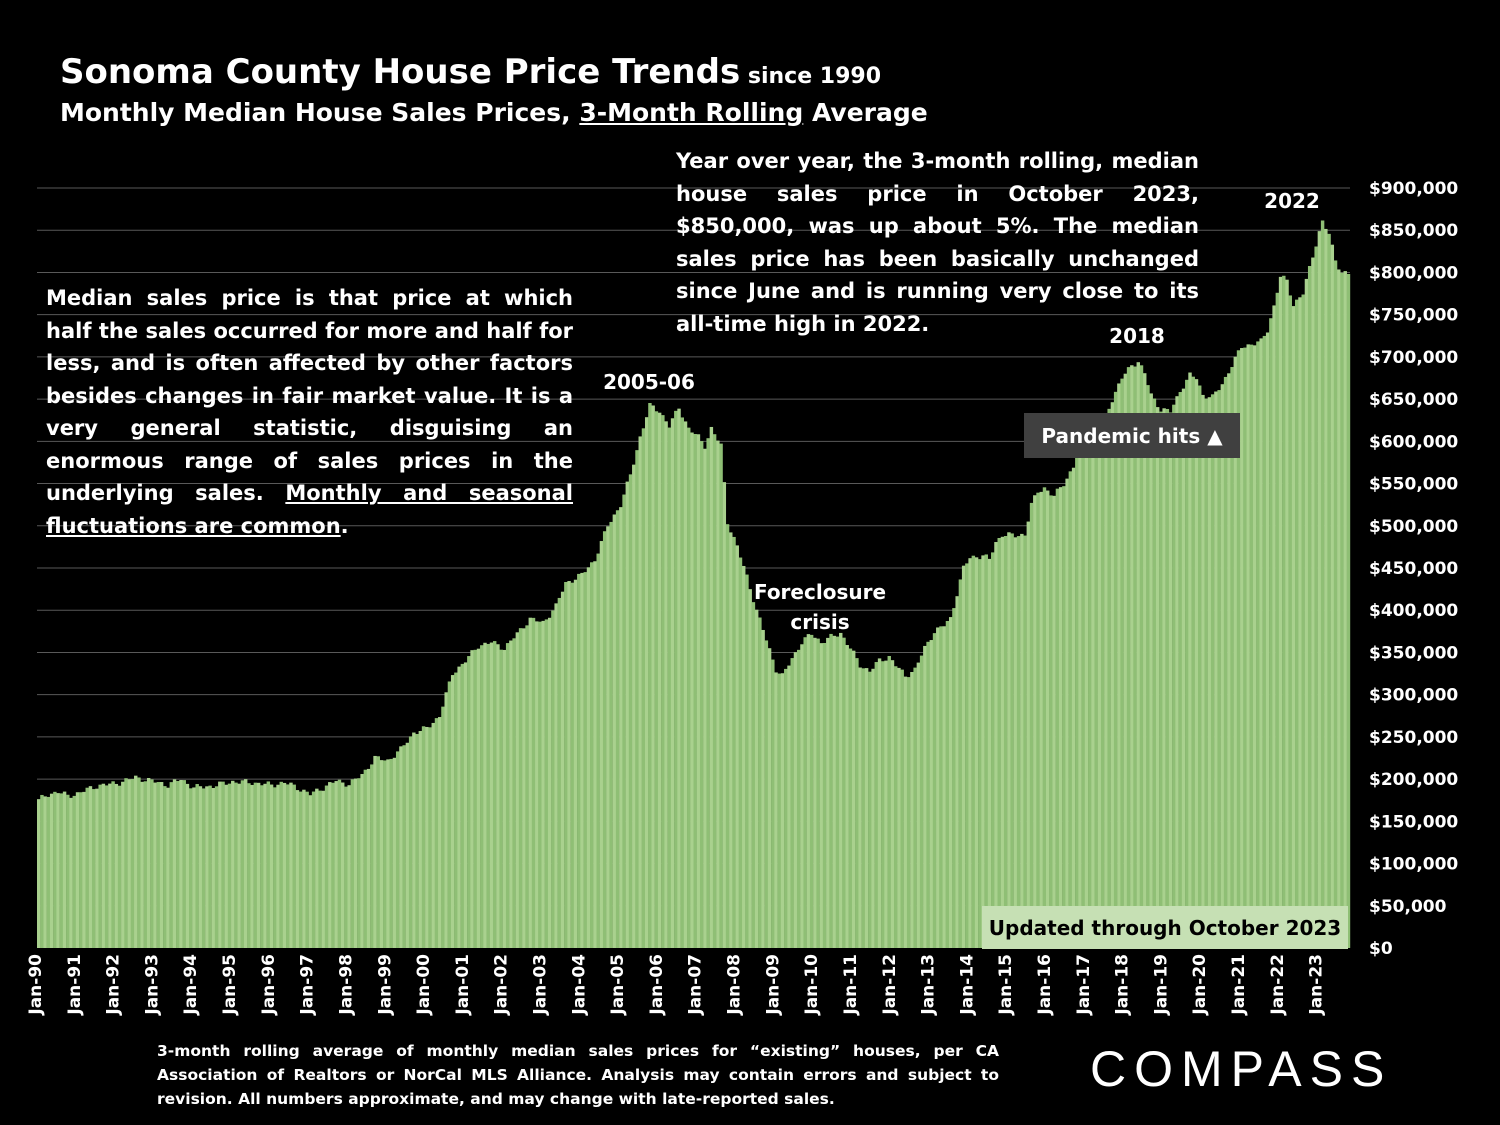 This screenshot has height=1125, width=1500. I want to click on x-tick-label: Jan-00, so click(424, 985).